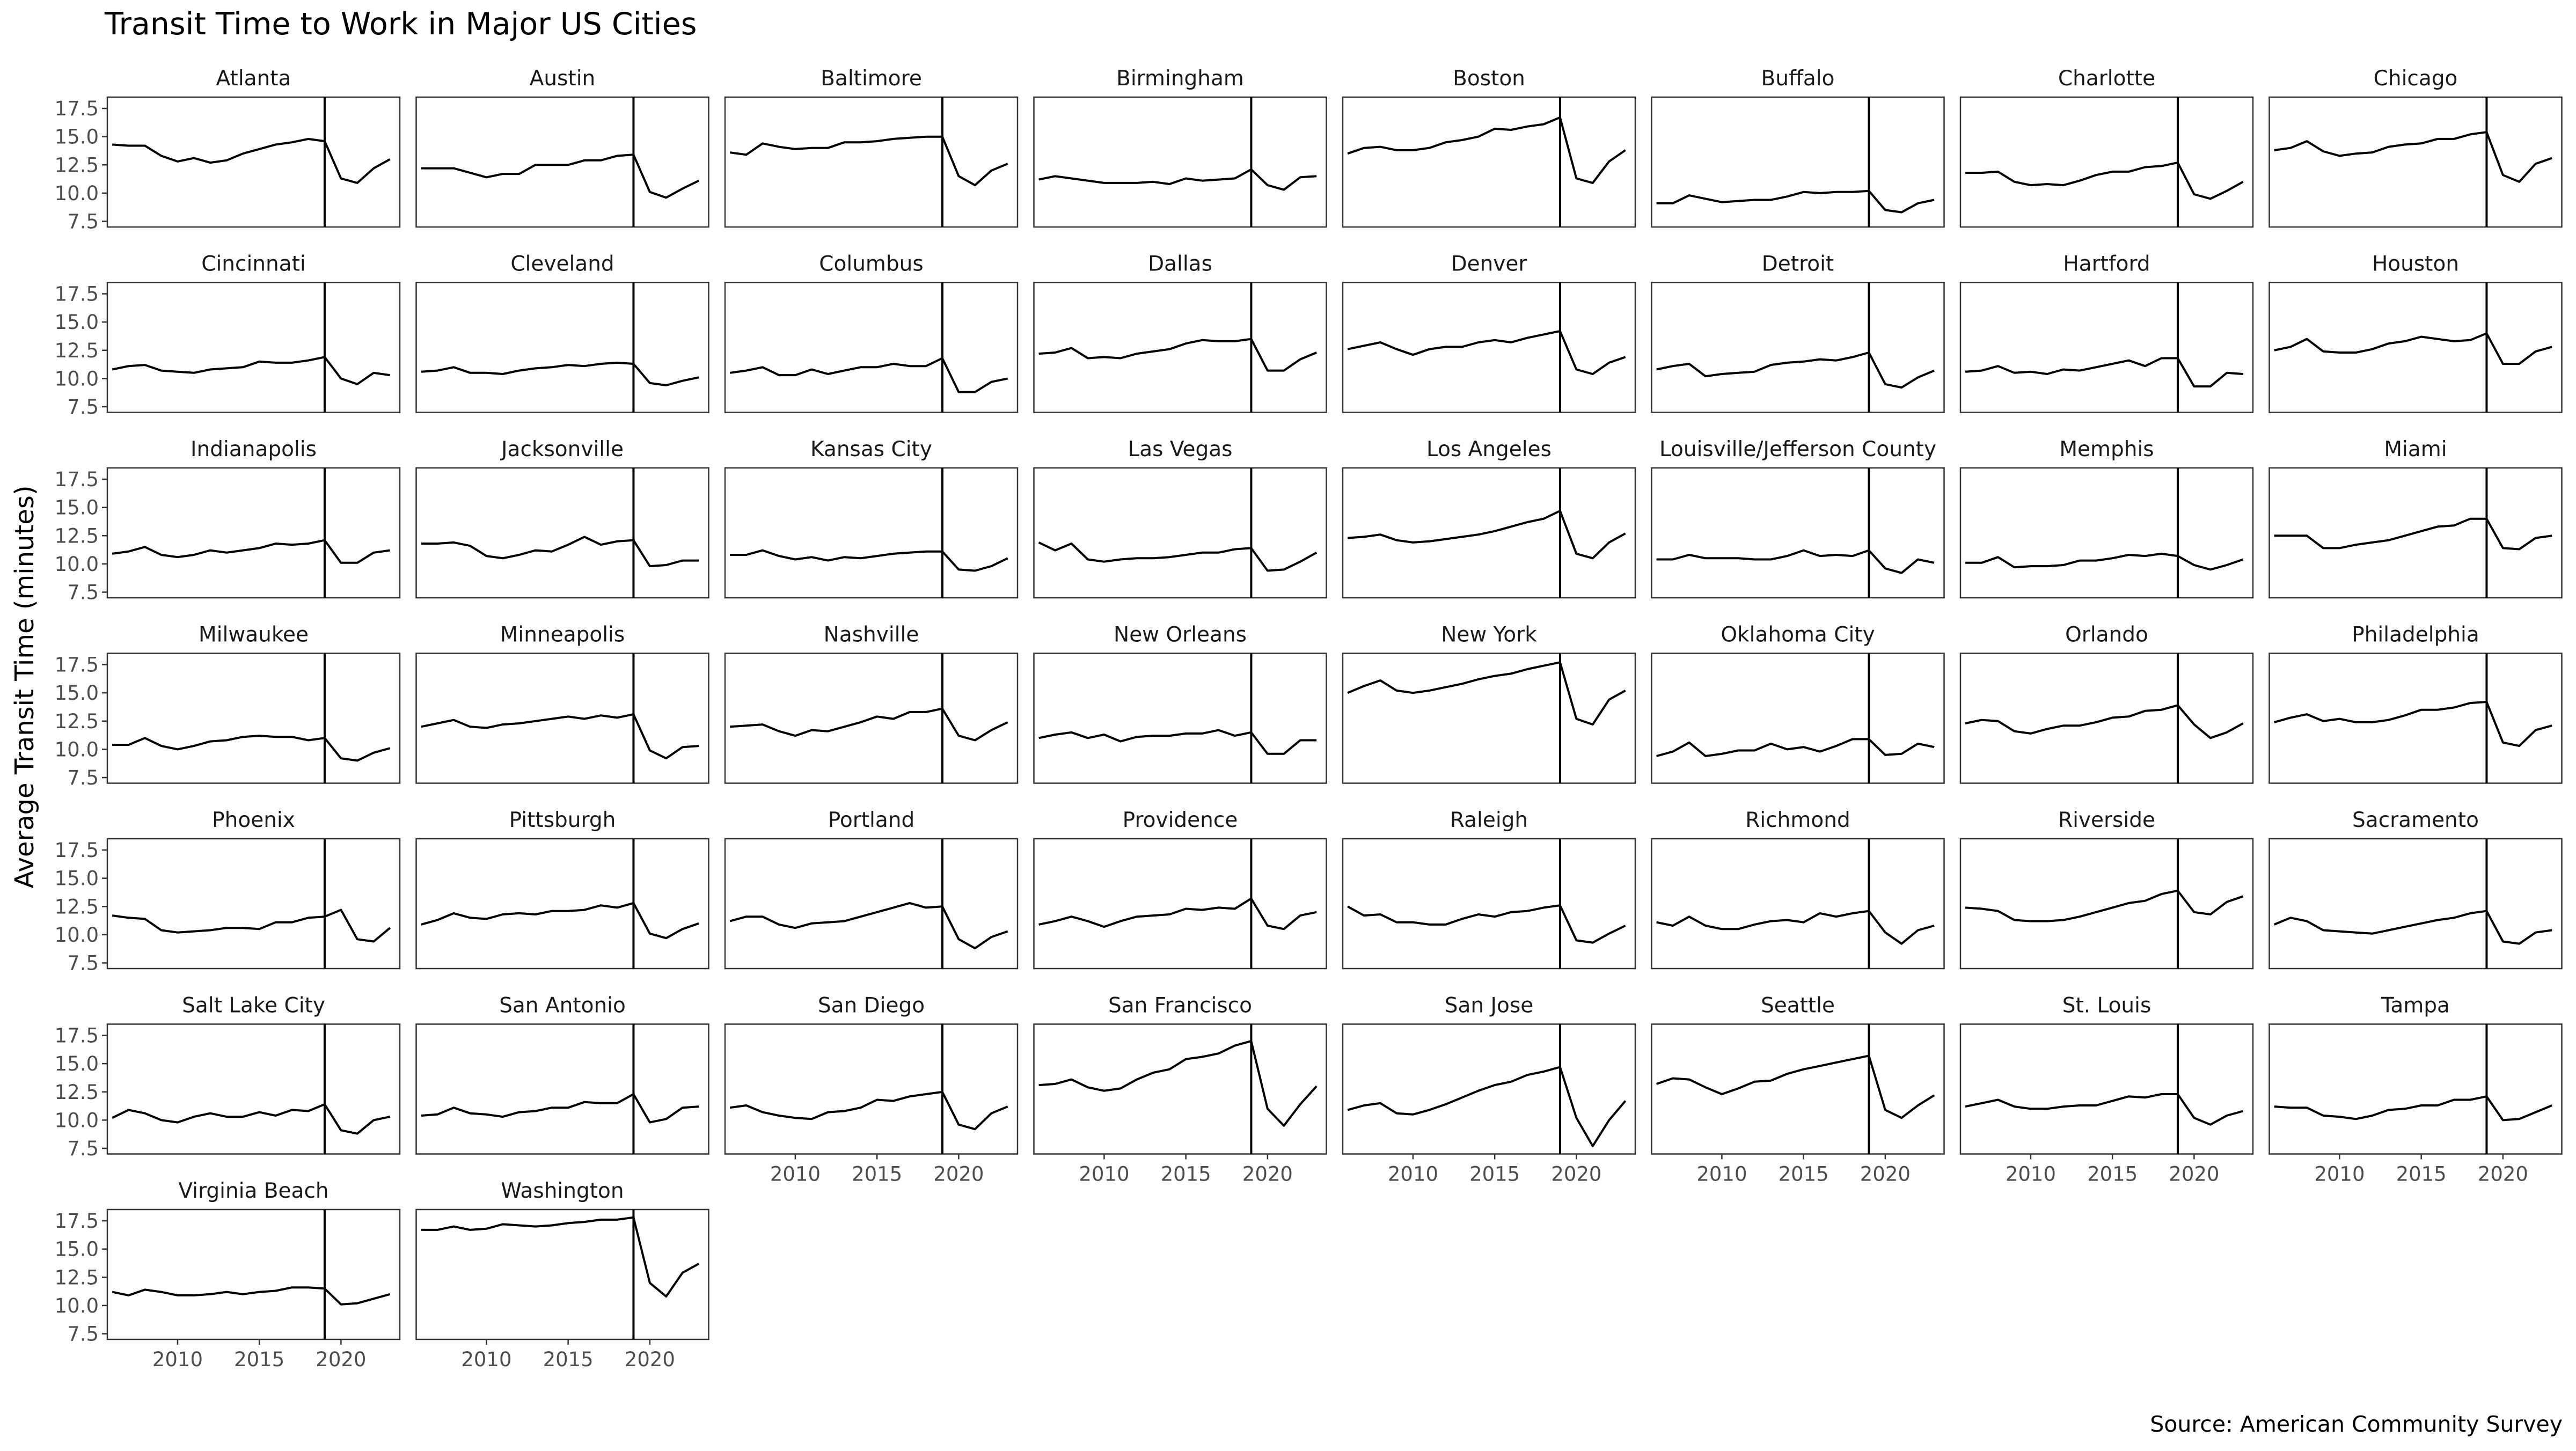  What do you see at coordinates (1180, 533) in the screenshot?
I see `panel-border-las-vegas` at bounding box center [1180, 533].